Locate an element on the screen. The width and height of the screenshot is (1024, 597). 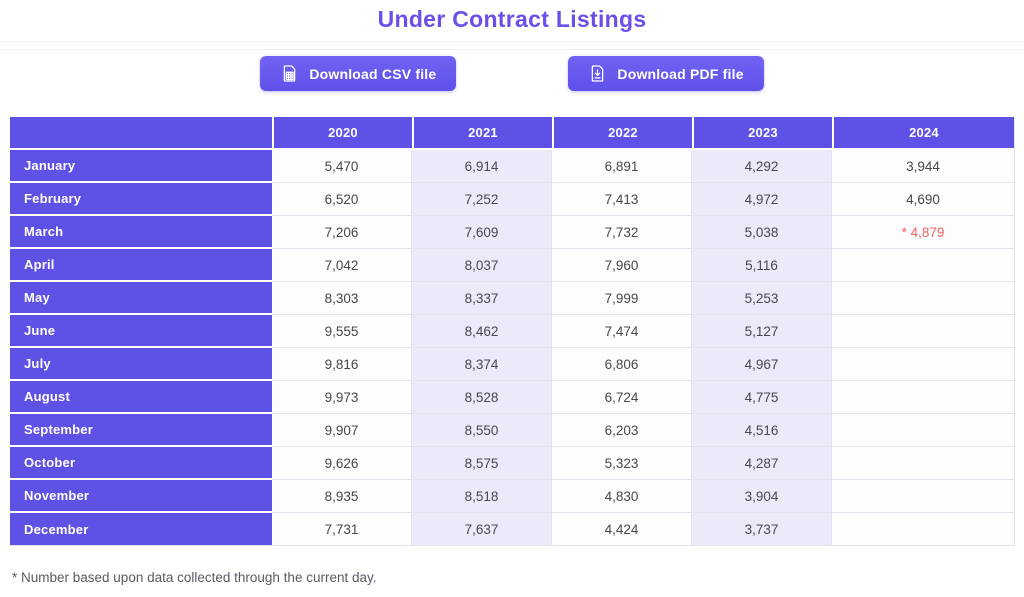
value-cell: 4,830 is located at coordinates (622, 496).